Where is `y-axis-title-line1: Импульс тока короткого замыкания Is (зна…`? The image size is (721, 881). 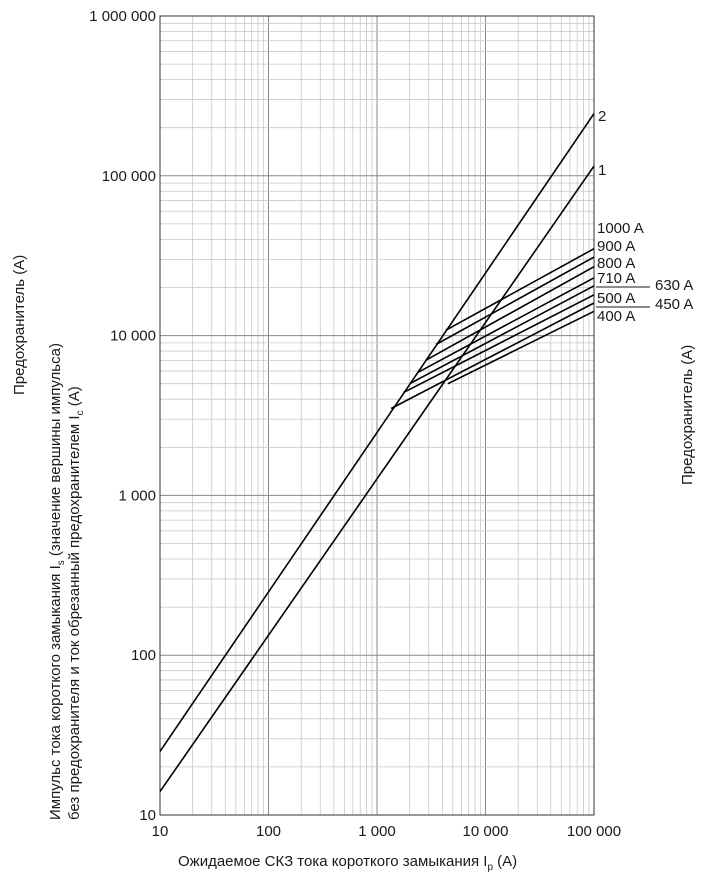 y-axis-title-line1: Импульс тока короткого замыкания Is (зна… is located at coordinates (57, 581).